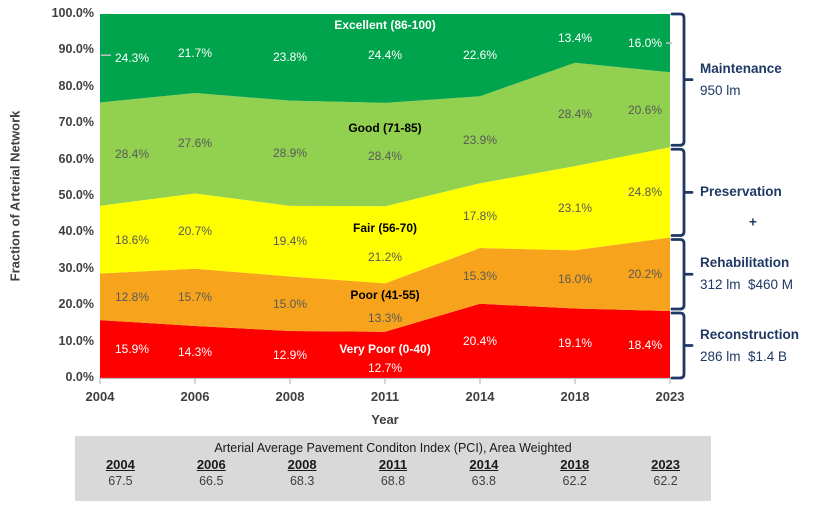 The image size is (813, 508). I want to click on pci-value: 68.3, so click(302, 481).